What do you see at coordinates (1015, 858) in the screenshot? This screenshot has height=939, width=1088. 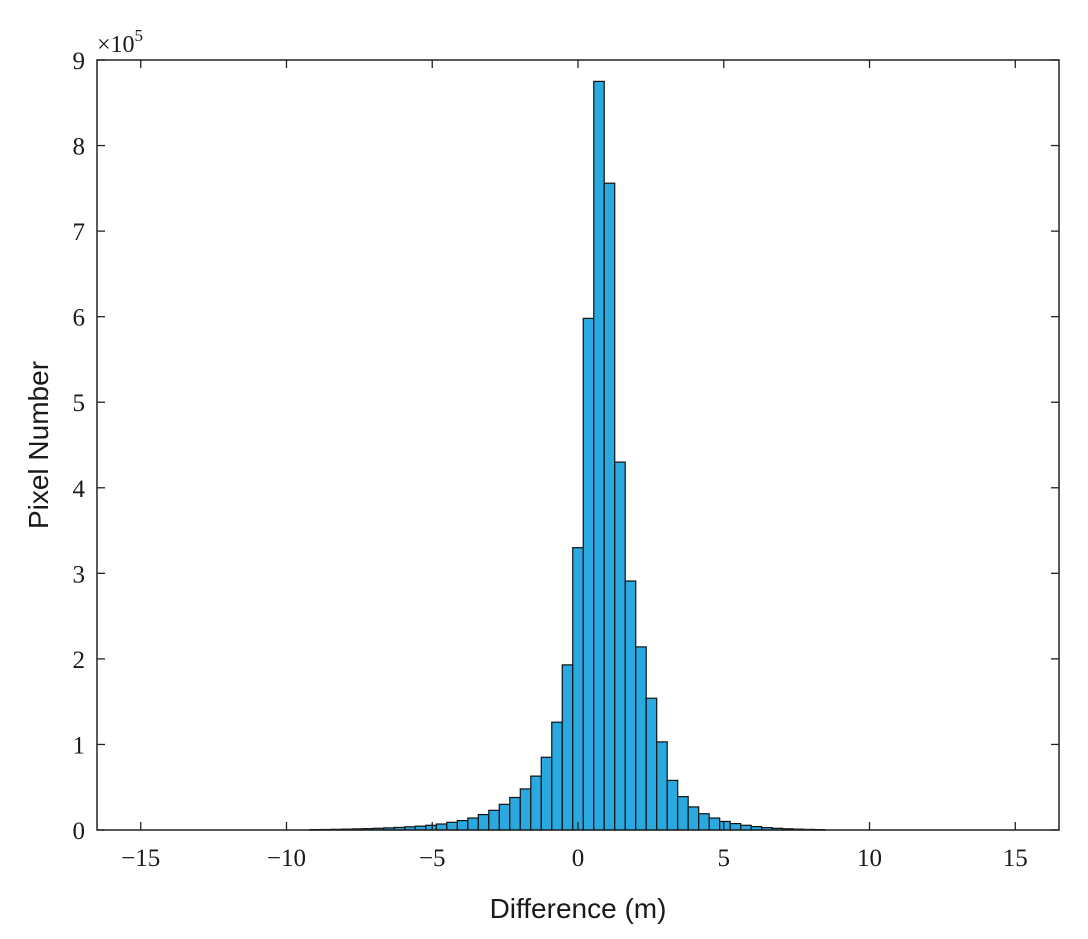 I see `x-tick-label: 15` at bounding box center [1015, 858].